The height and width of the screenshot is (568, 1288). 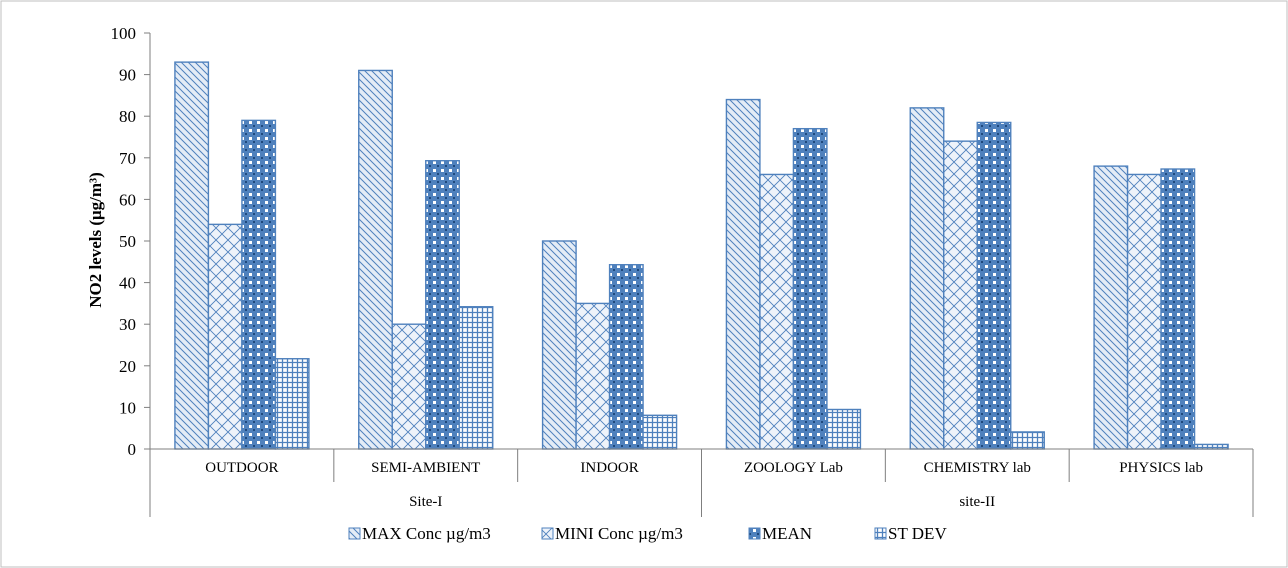 I want to click on y-tick-label: 60, so click(x=127, y=199).